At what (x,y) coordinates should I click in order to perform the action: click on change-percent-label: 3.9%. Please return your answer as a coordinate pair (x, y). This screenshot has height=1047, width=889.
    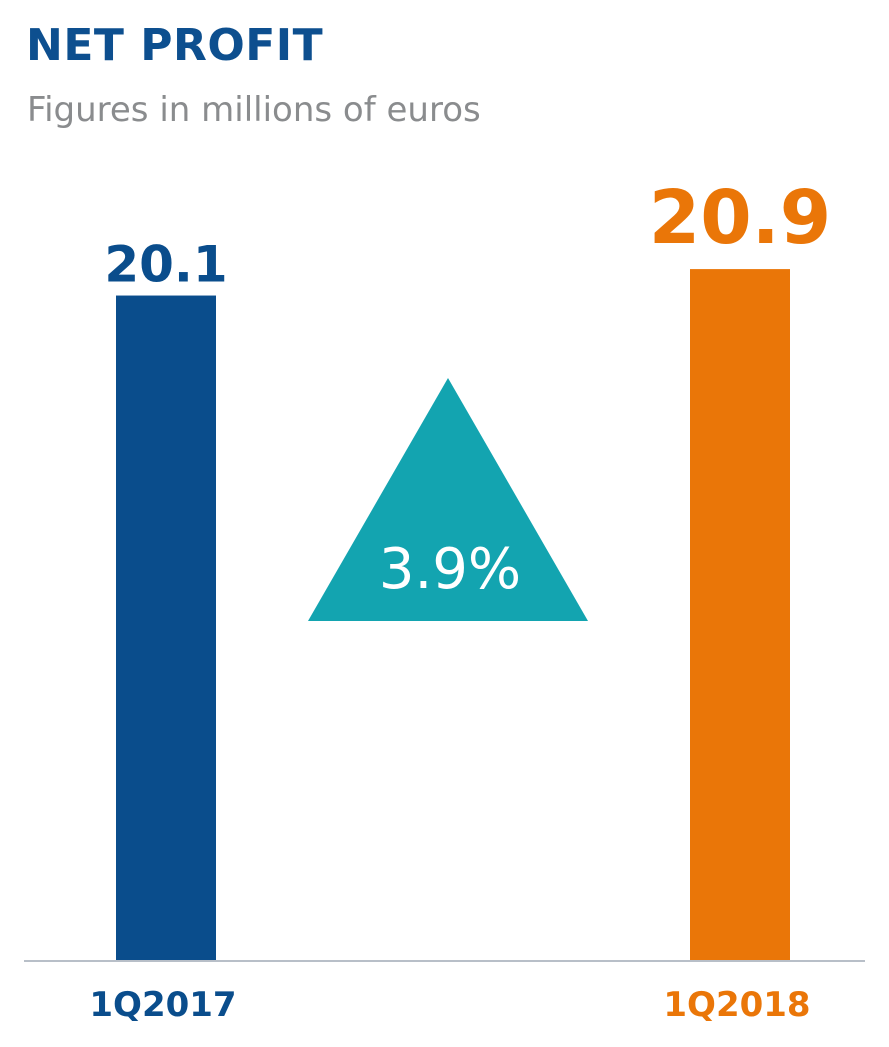
    Looking at the image, I should click on (450, 569).